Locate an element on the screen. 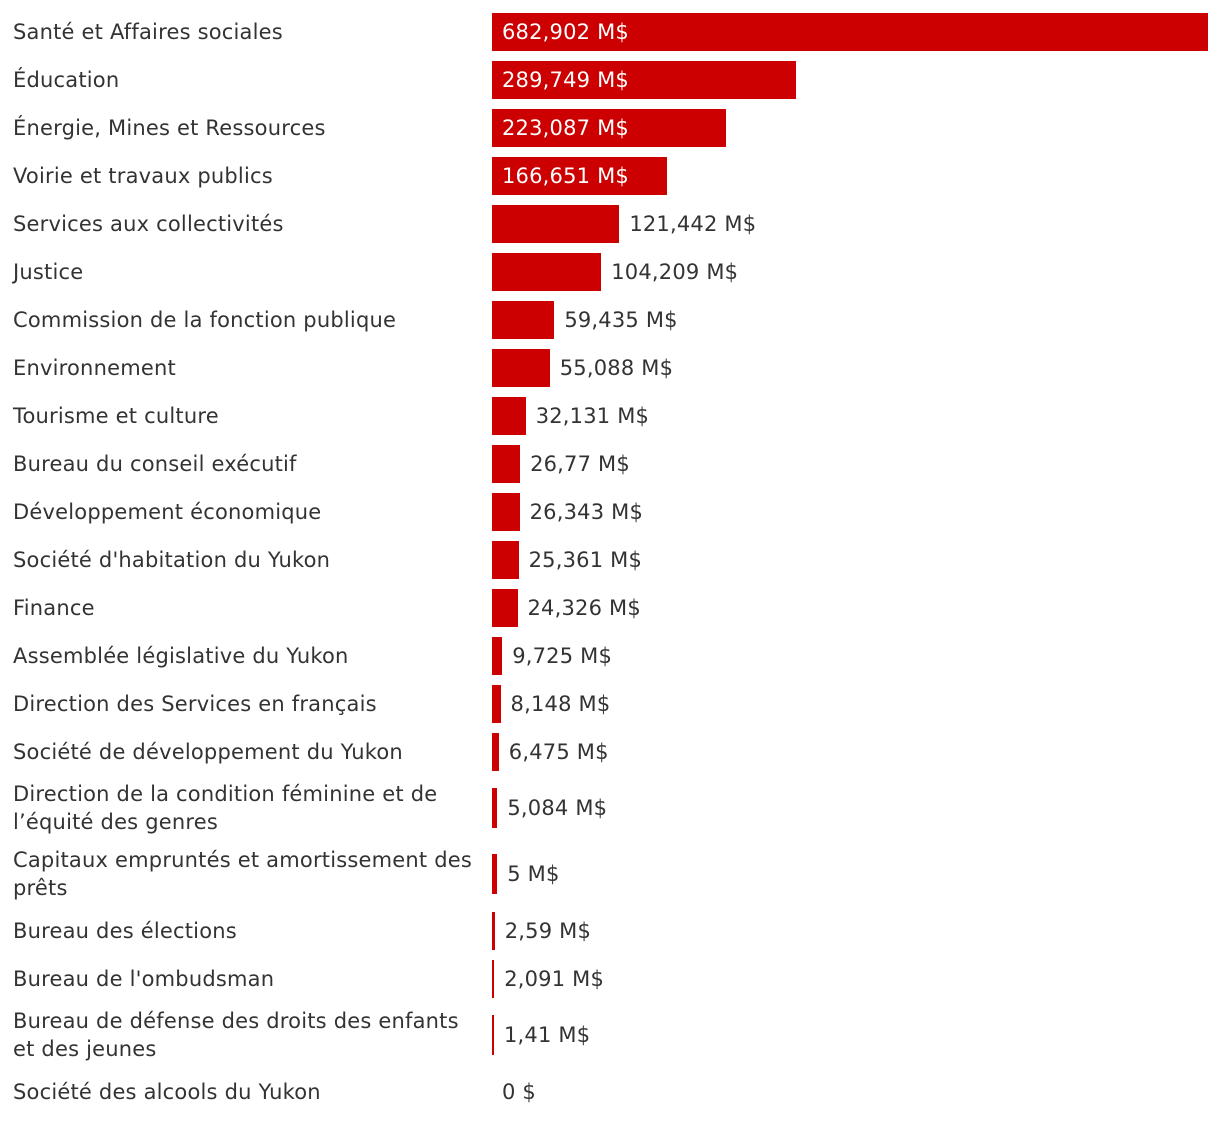 This screenshot has height=1122, width=1220. value-label: 682,902 M$ is located at coordinates (565, 32).